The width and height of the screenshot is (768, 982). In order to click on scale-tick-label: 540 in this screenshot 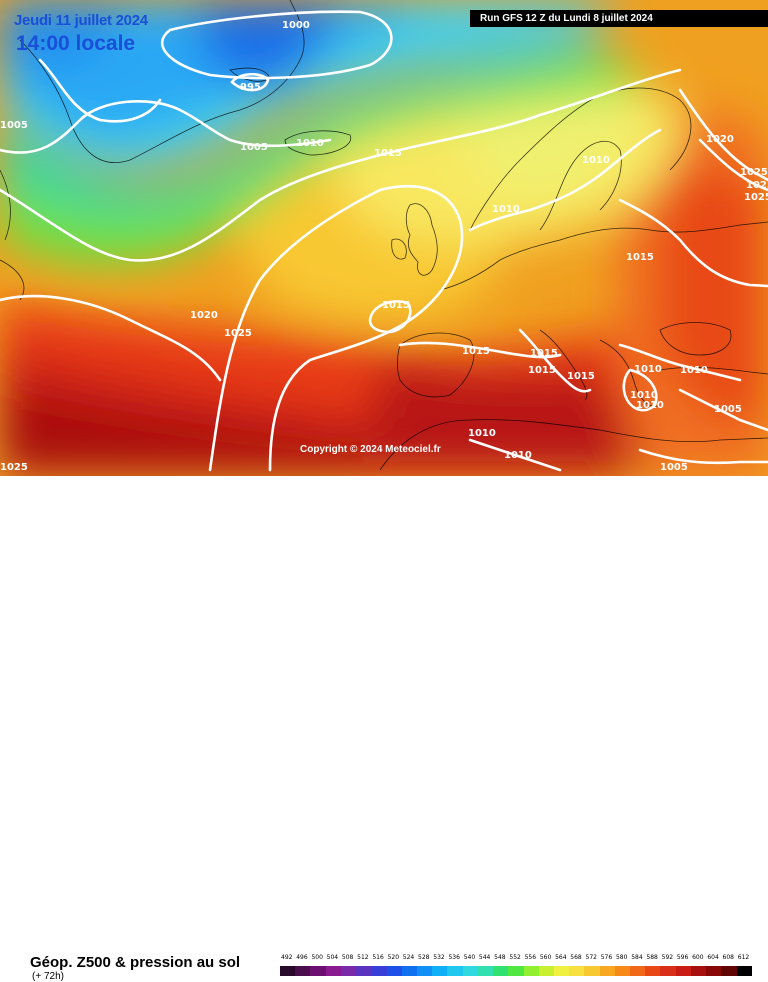, I will do `click(469, 957)`.